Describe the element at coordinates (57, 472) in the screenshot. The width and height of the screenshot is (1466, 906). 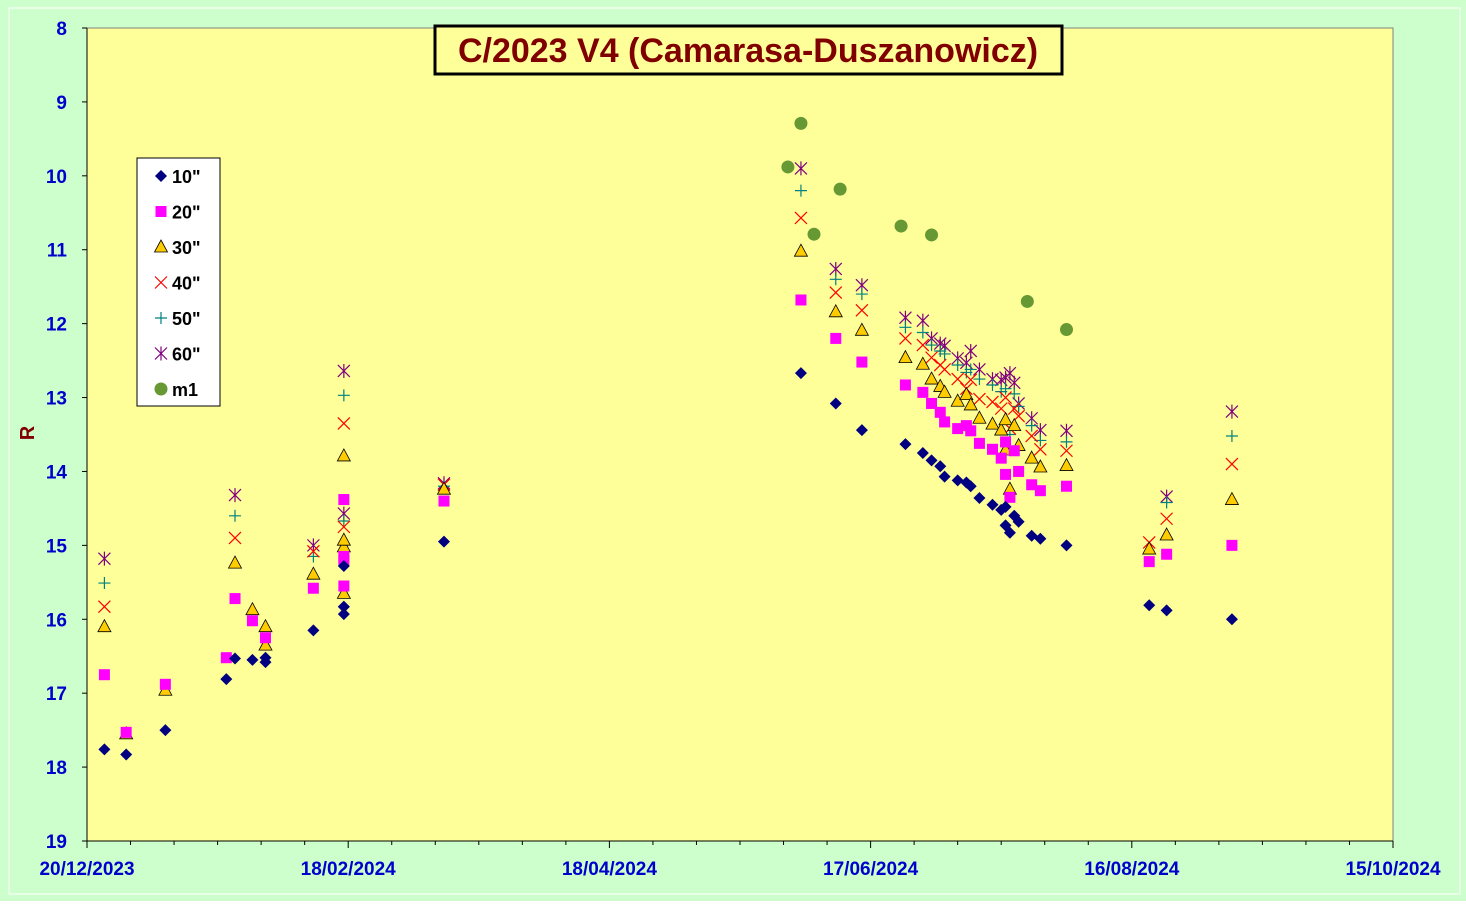
I see `y-tick-label: 14` at that location.